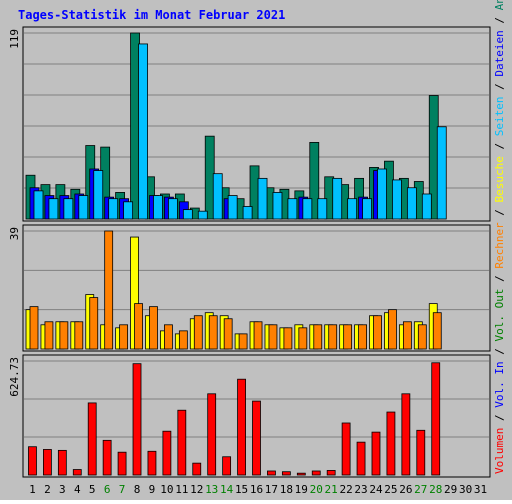 This screenshot has height=504, width=512. I want to click on x-tick-label: 5, so click(92, 489).